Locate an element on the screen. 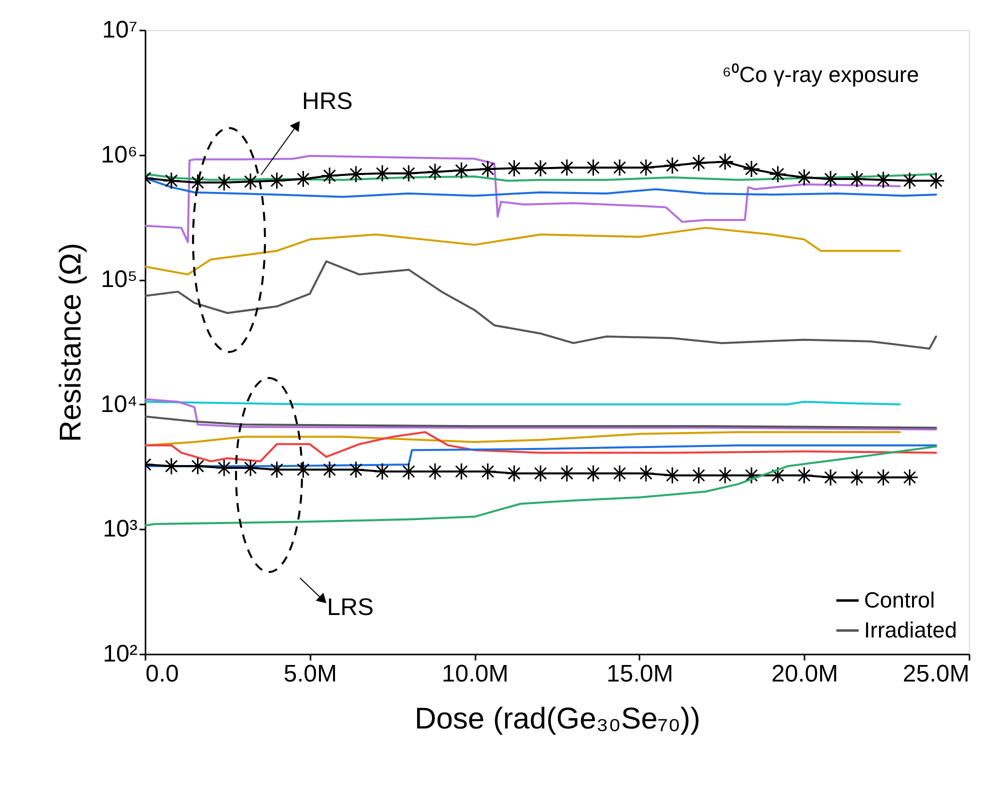 The image size is (986, 802). y-tick-label: 10⁵ is located at coordinates (119, 280).